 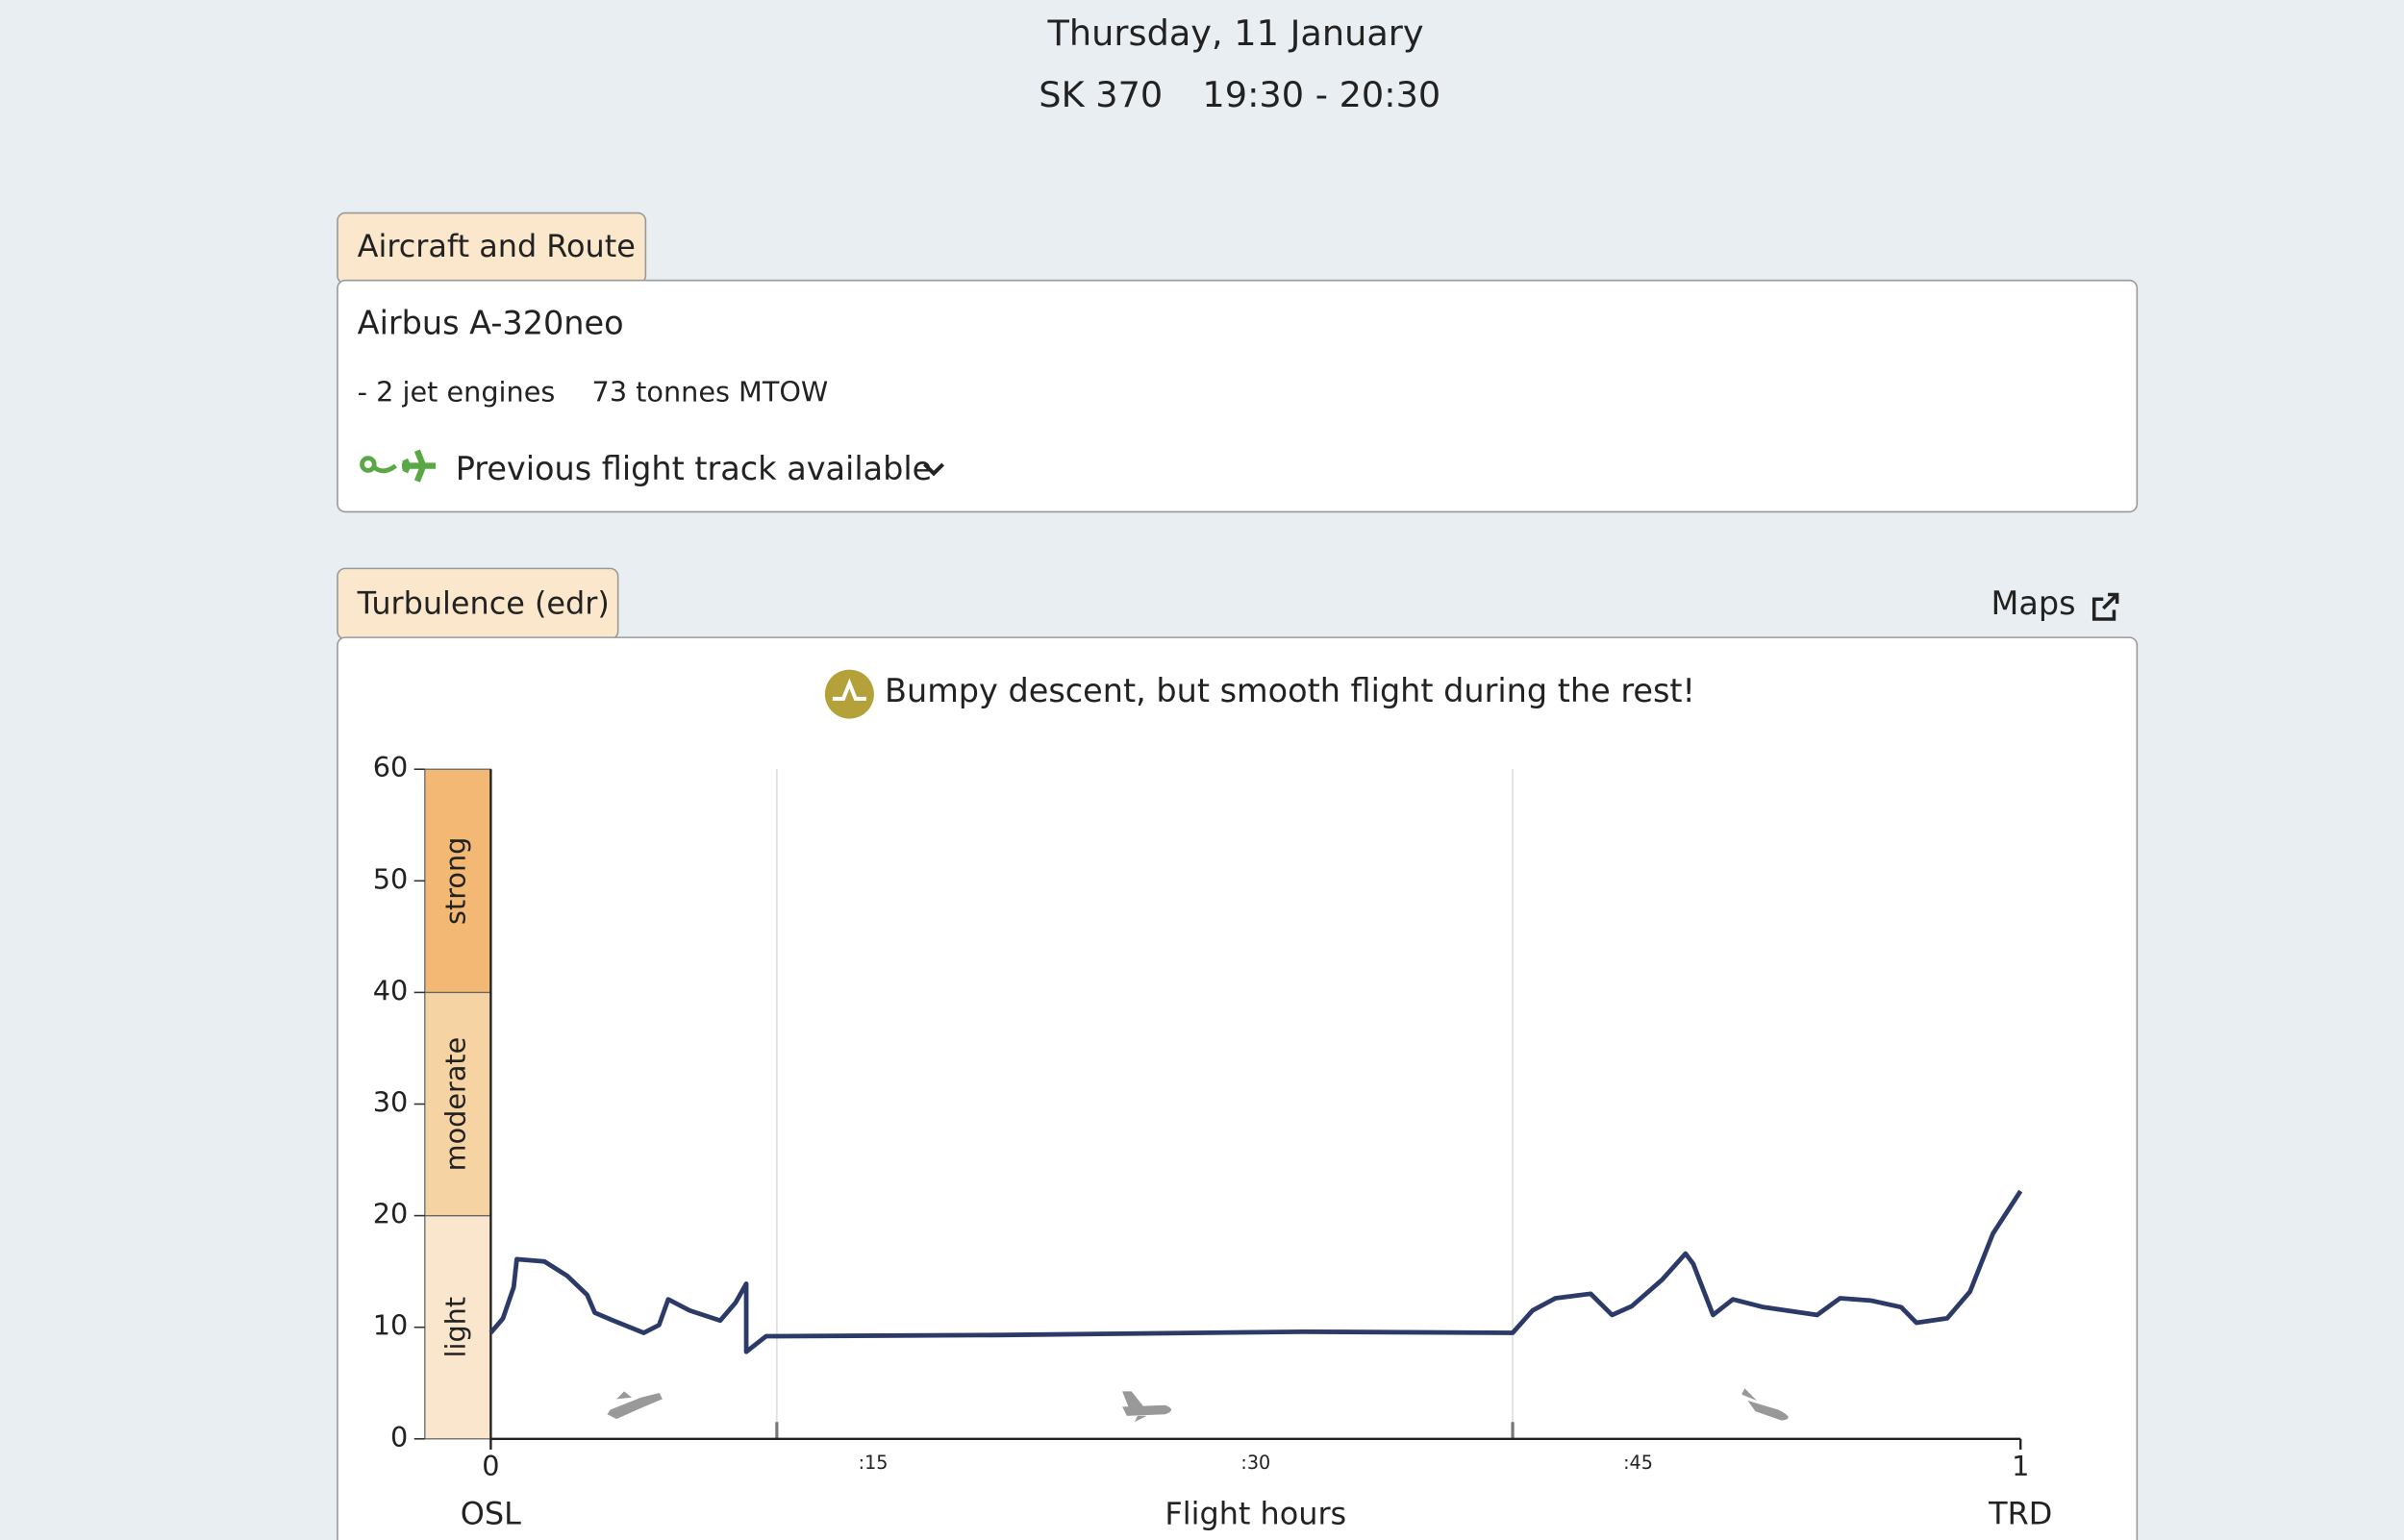 I want to click on band-label: light, so click(x=454, y=1327).